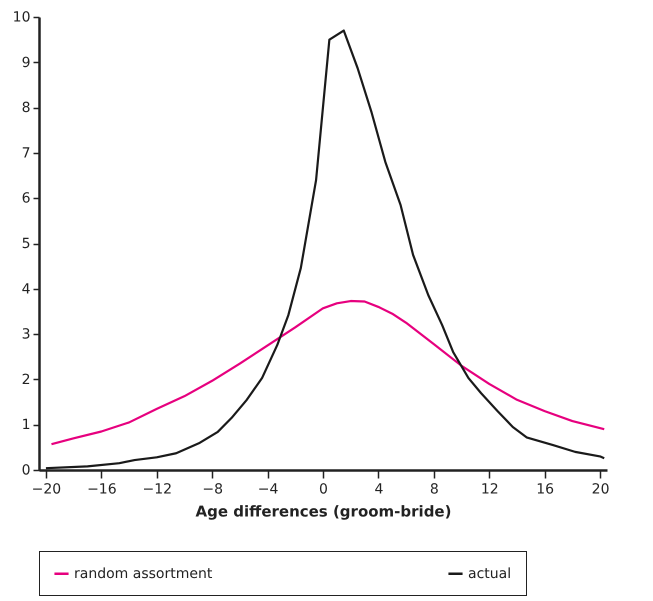 The image size is (653, 601). Describe the element at coordinates (379, 490) in the screenshot. I see `x-tick-label: 4` at that location.